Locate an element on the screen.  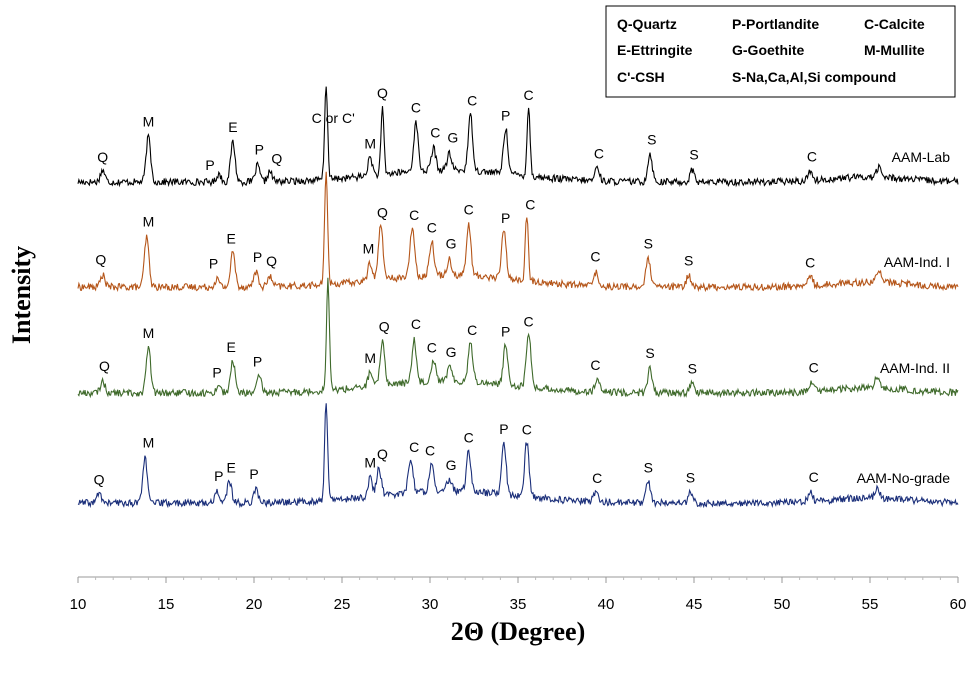
x-tick-label: 60 is located at coordinates (958, 604).